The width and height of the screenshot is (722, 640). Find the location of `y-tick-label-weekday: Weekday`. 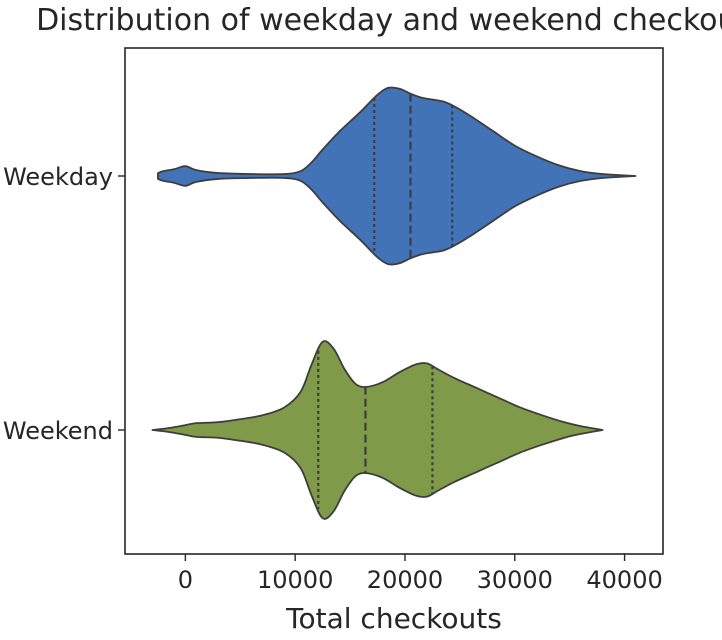

y-tick-label-weekday: Weekday is located at coordinates (58, 177).